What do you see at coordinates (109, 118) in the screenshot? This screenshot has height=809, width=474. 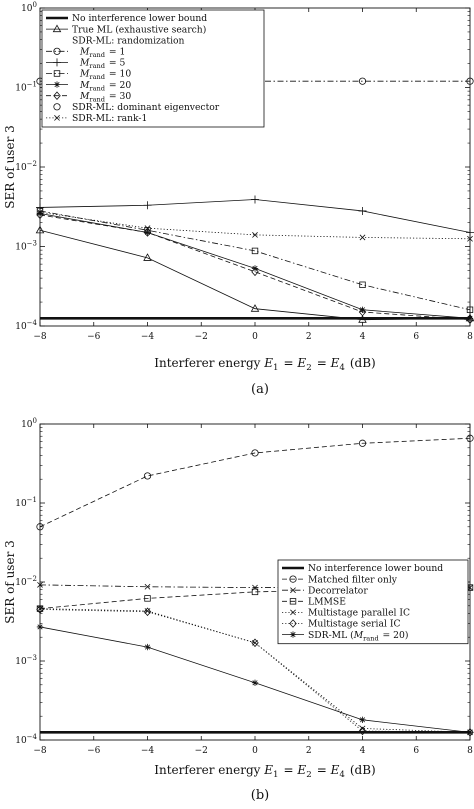 I see `legend-label: SDR-ML: rank-1` at bounding box center [109, 118].